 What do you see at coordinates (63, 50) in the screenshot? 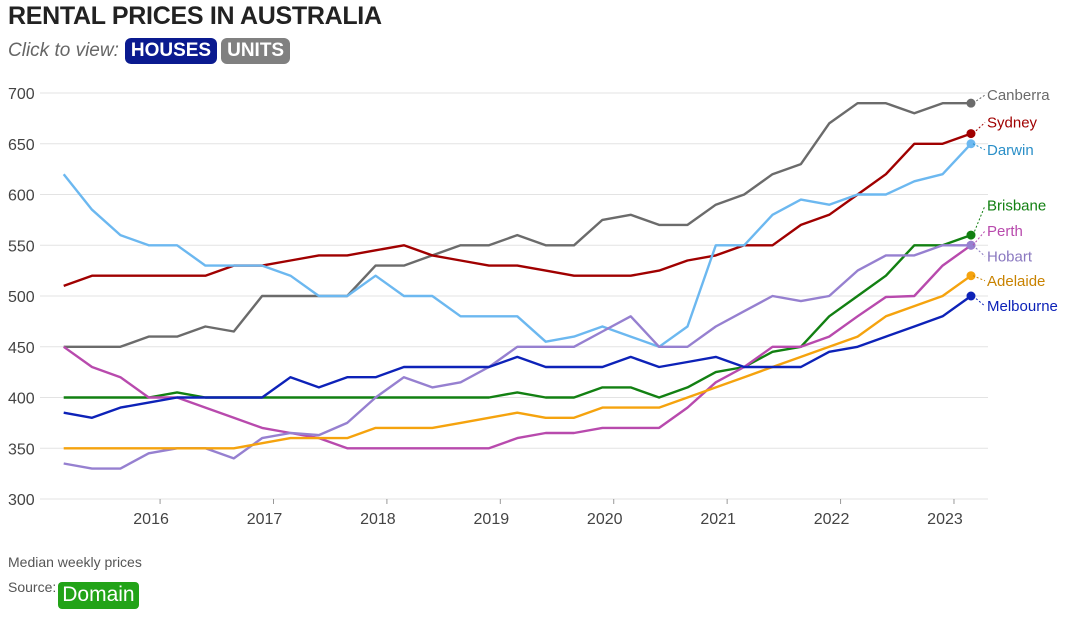
I see `view-prompt: Click to view:` at bounding box center [63, 50].